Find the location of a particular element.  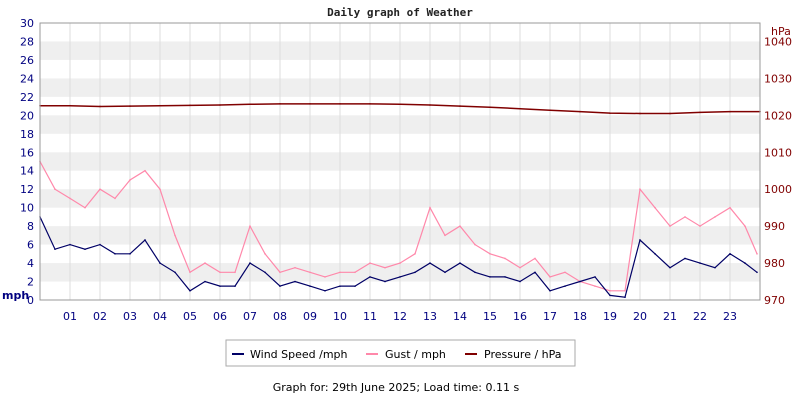

left-axis-tick-label: 14 is located at coordinates (27, 171).